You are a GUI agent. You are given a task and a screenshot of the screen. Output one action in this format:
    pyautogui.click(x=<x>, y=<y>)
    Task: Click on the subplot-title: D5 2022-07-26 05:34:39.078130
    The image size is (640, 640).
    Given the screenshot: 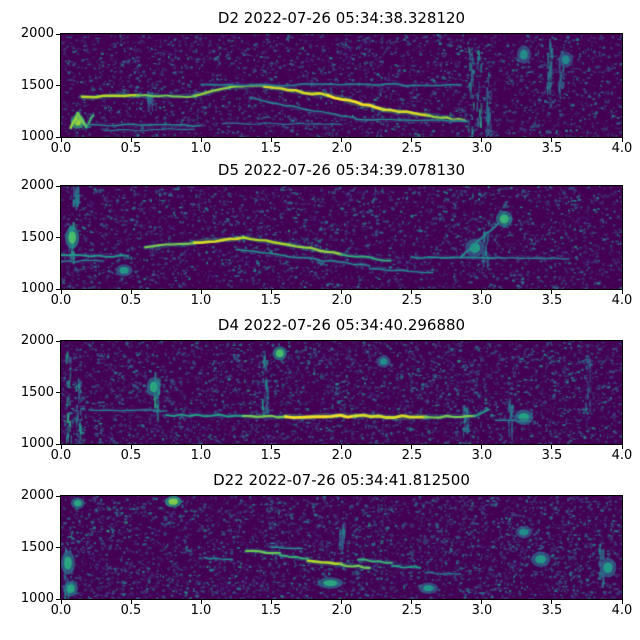 What is the action you would take?
    pyautogui.click(x=341, y=170)
    